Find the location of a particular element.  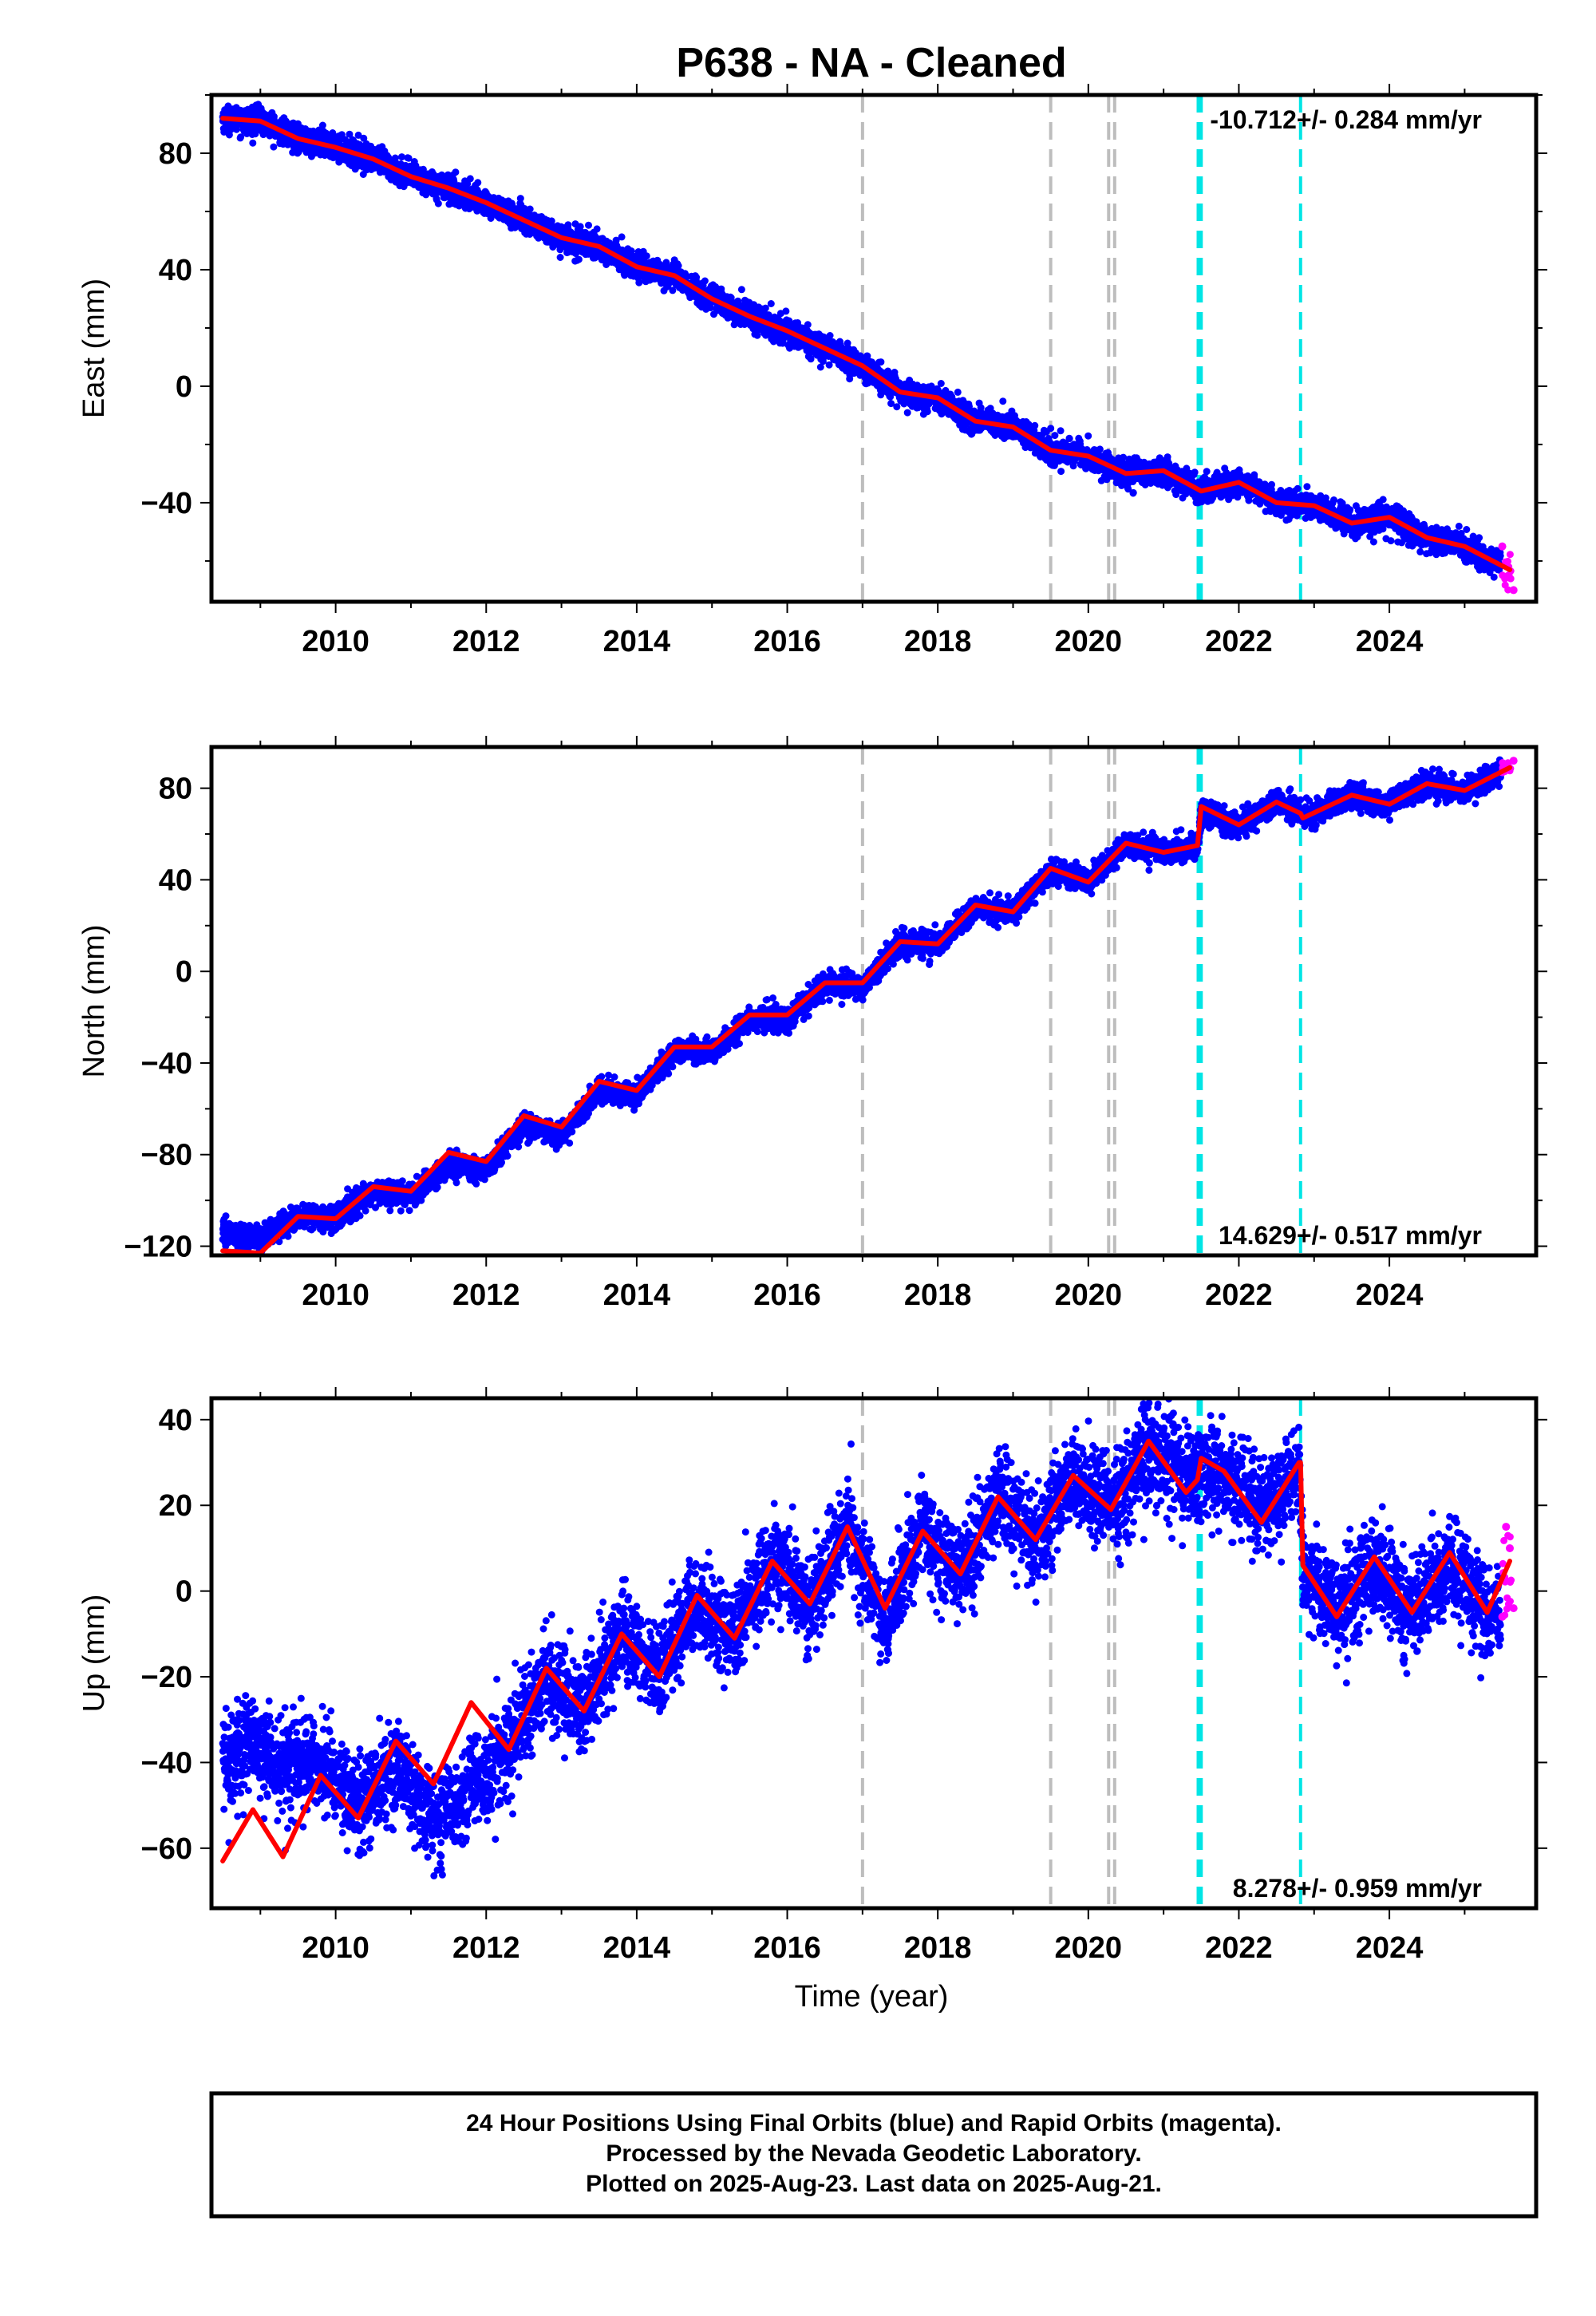

east-y-tick-label-40: 40 is located at coordinates (175, 270).